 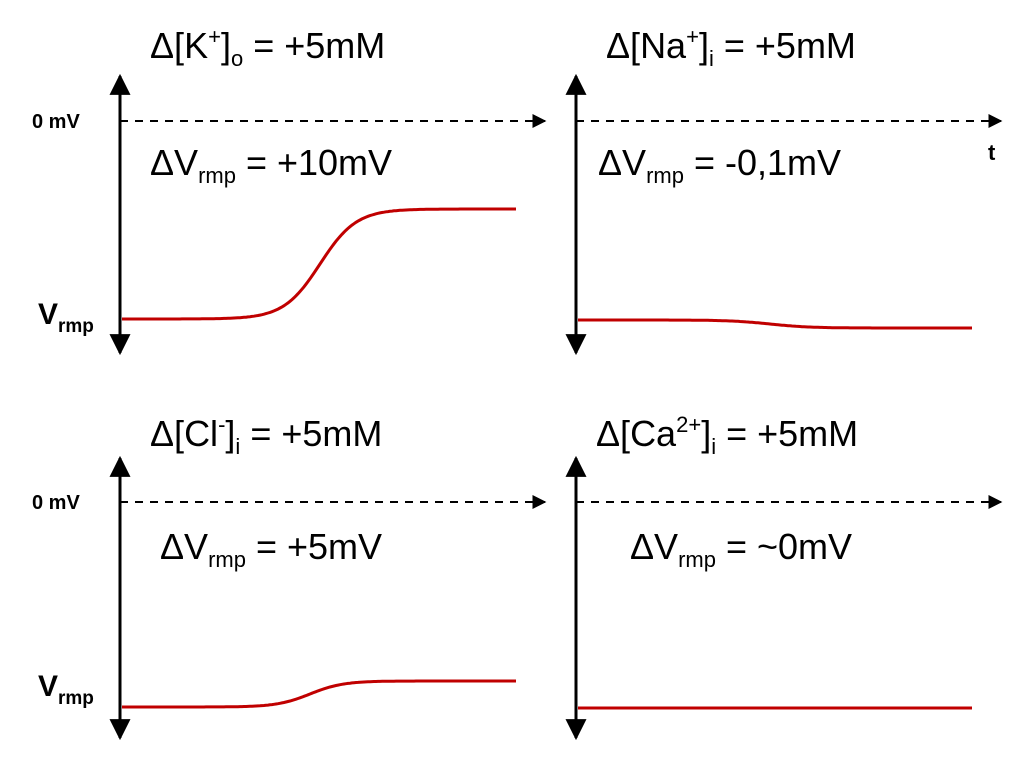 What do you see at coordinates (741, 549) in the screenshot?
I see `potential-change-label: ΔVrmp = ~0mV` at bounding box center [741, 549].